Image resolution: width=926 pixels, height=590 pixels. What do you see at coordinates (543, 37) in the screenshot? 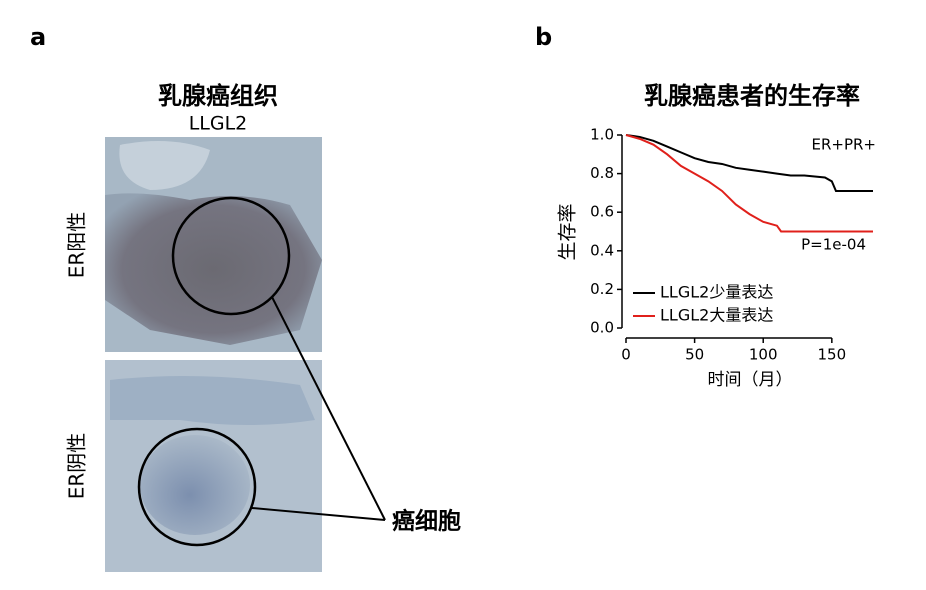
I see `panel-label: b` at bounding box center [543, 37].